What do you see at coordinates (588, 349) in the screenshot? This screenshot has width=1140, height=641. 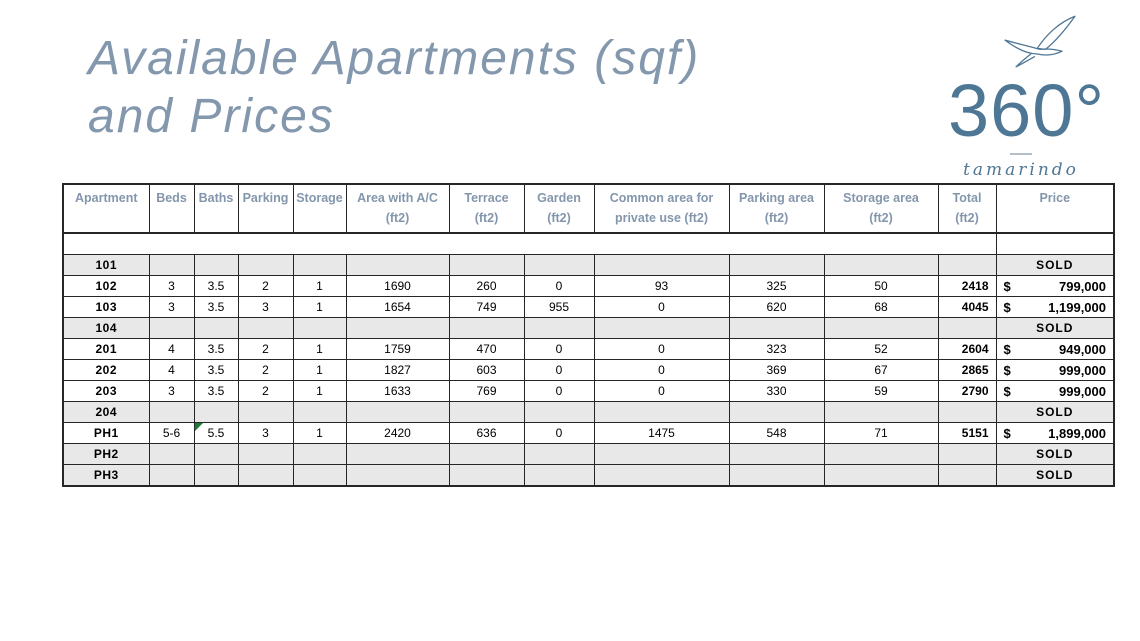 I see `table-row-201: 201 4 3.5 2 1 1759 470 0 0 323 52 2604 $949,000` at bounding box center [588, 349].